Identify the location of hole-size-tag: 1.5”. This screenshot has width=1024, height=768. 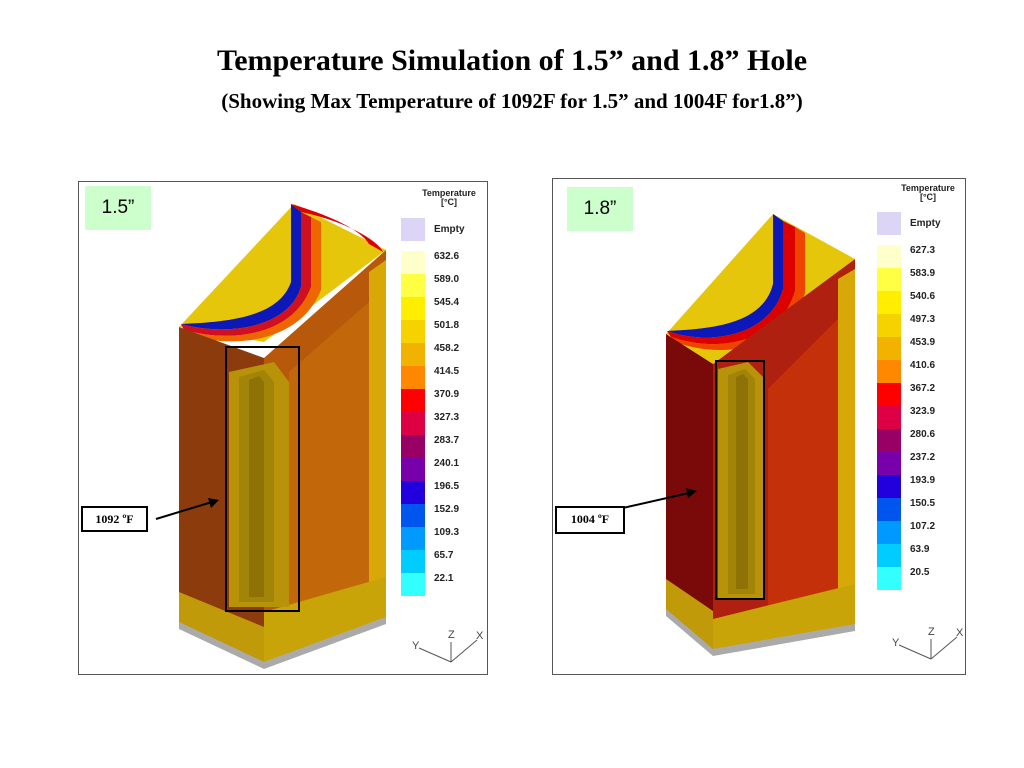
(118, 208).